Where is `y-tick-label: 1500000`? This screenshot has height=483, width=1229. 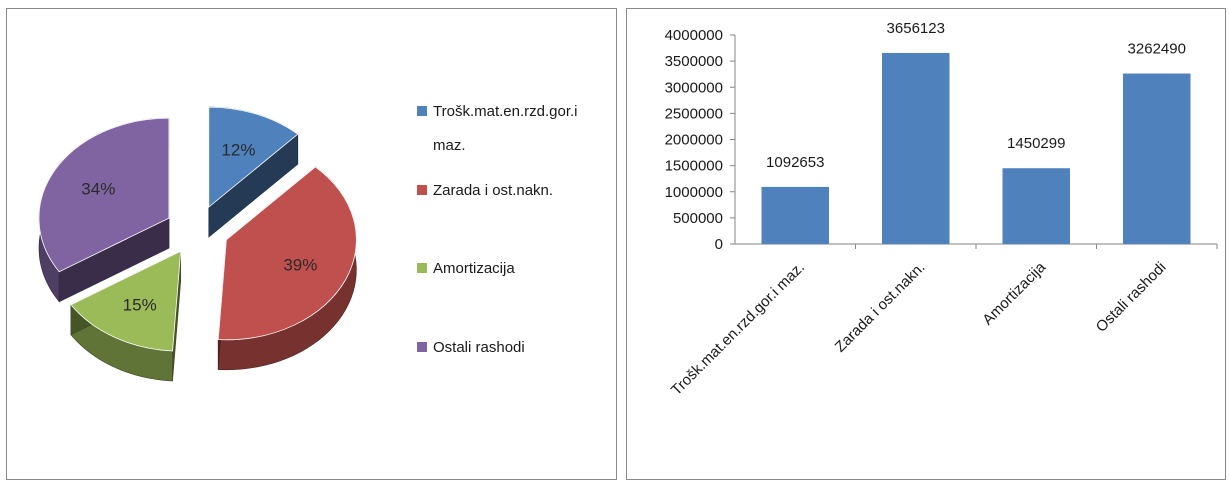
y-tick-label: 1500000 is located at coordinates (694, 166).